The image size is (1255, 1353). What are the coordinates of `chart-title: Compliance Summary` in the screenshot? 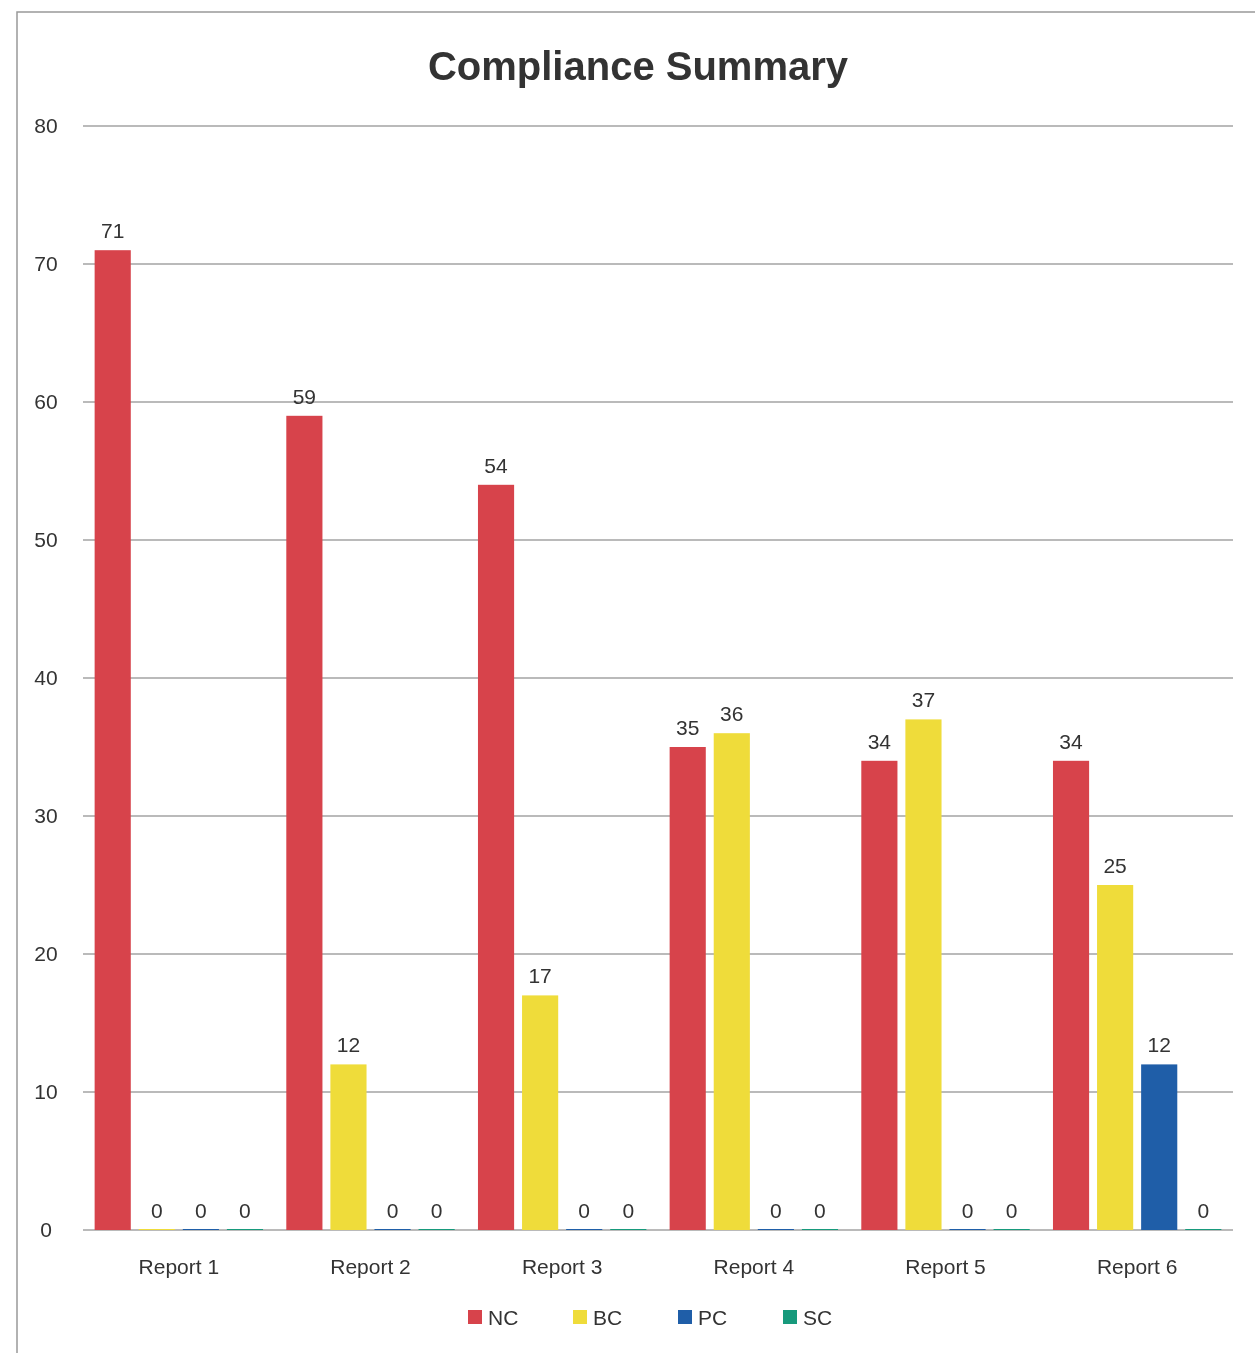 It's located at (638, 66).